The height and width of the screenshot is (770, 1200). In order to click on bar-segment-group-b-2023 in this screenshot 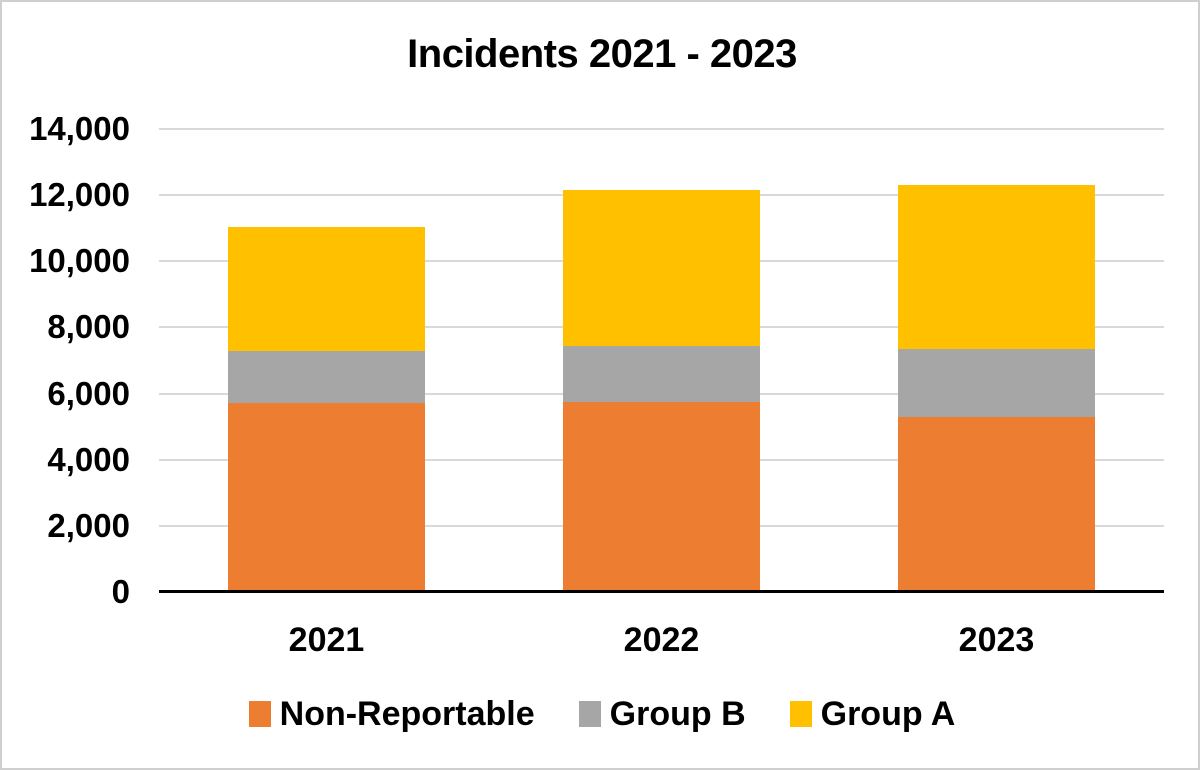, I will do `click(996, 382)`.